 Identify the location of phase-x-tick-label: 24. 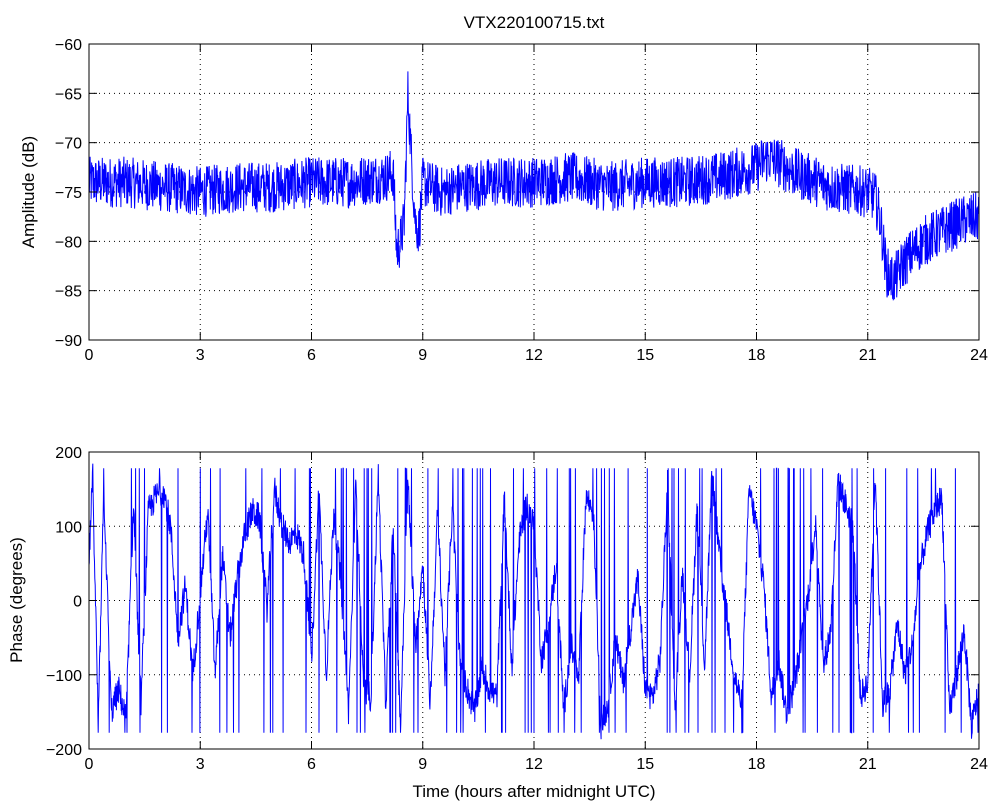
(979, 764).